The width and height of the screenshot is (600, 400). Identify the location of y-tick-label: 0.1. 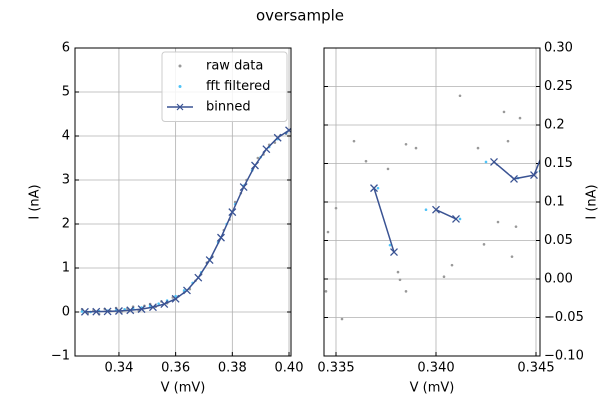
(554, 202).